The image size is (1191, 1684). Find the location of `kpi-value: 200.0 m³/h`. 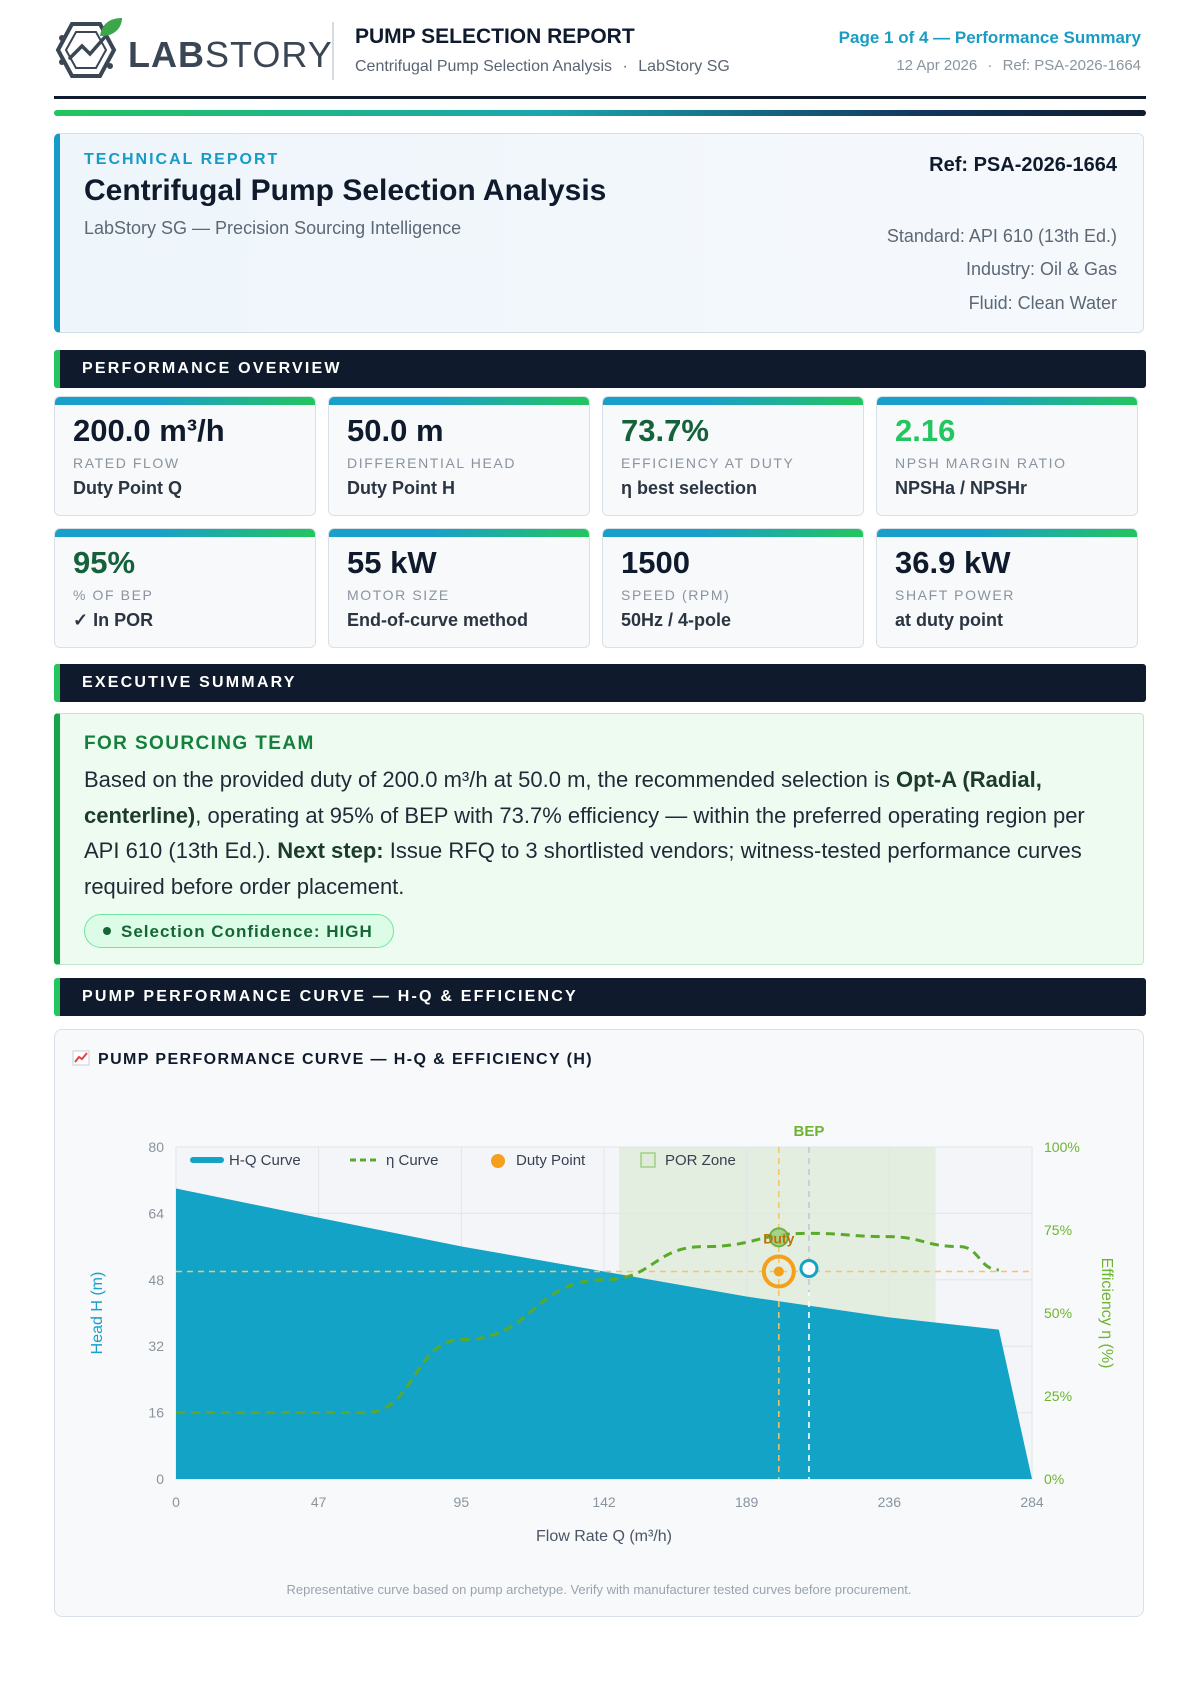

kpi-value: 200.0 m³/h is located at coordinates (149, 430).